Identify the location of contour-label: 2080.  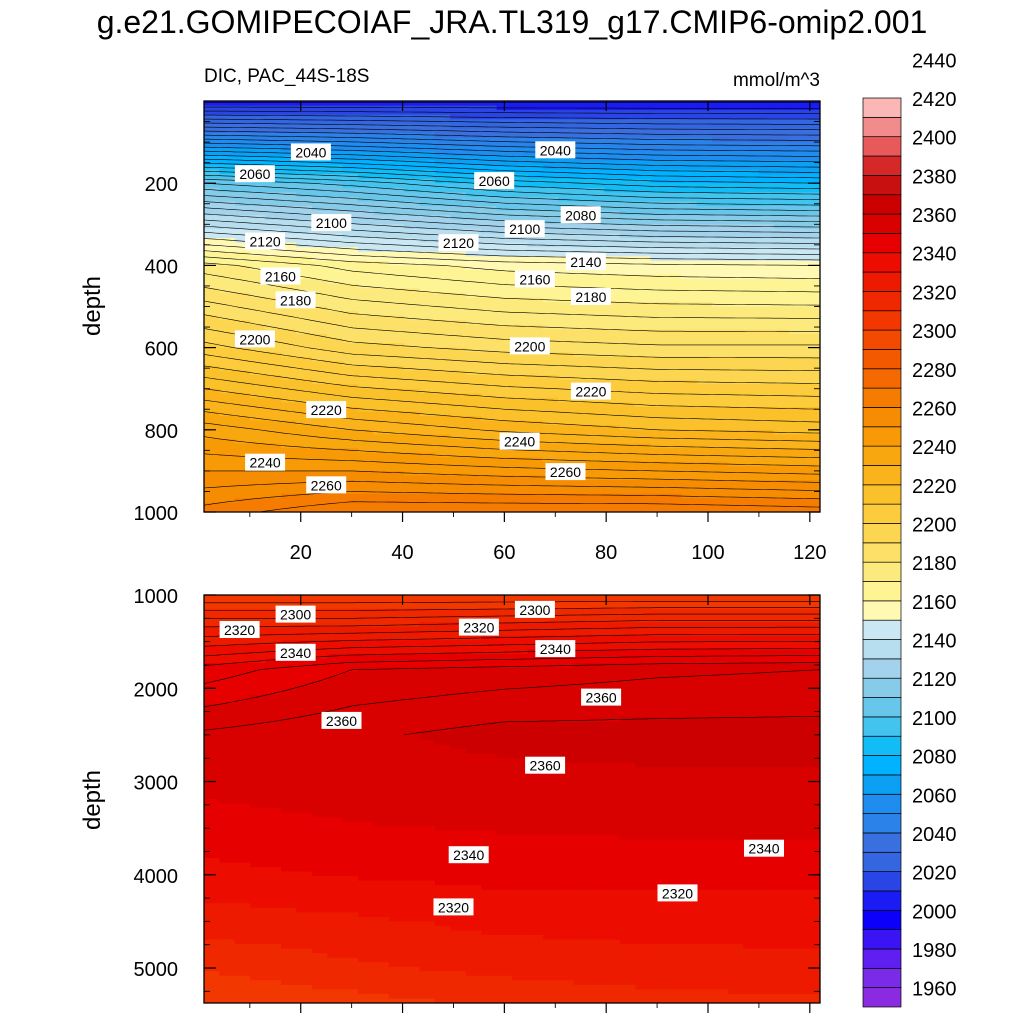
(580, 215).